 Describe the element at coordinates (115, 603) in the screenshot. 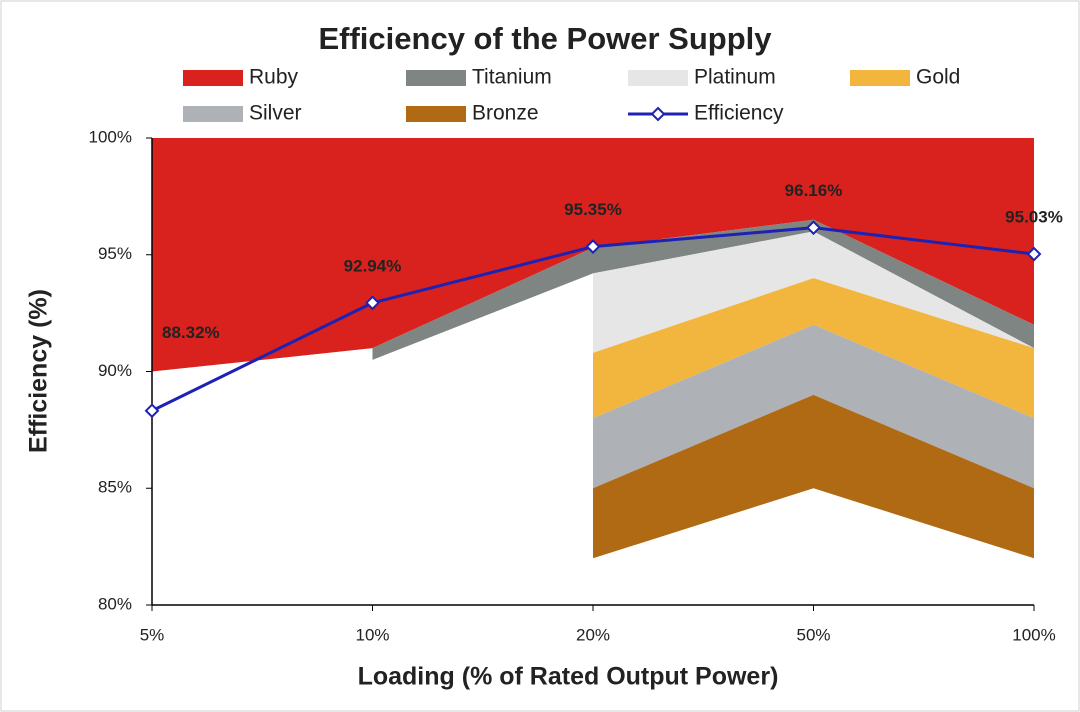

I see `y-tick-label: 80%` at that location.